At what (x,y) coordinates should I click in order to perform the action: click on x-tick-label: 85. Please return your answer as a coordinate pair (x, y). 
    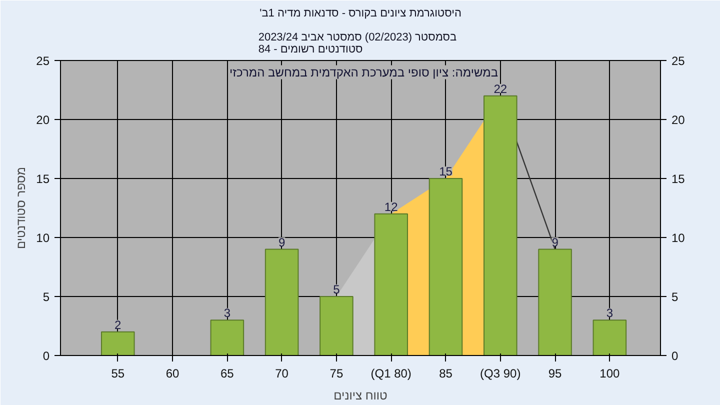
    Looking at the image, I should click on (446, 373).